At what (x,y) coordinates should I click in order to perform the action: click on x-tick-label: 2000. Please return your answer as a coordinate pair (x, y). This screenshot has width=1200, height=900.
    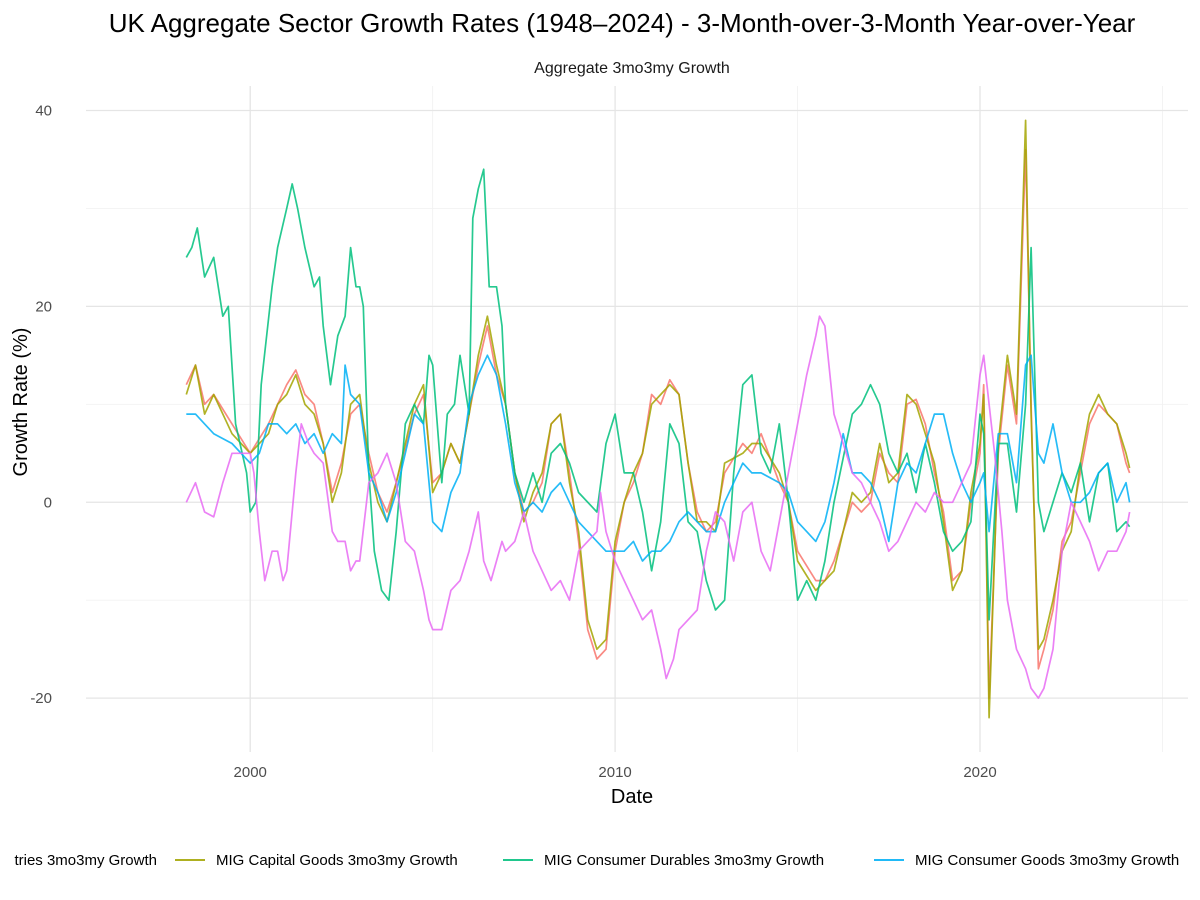
    Looking at the image, I should click on (250, 772).